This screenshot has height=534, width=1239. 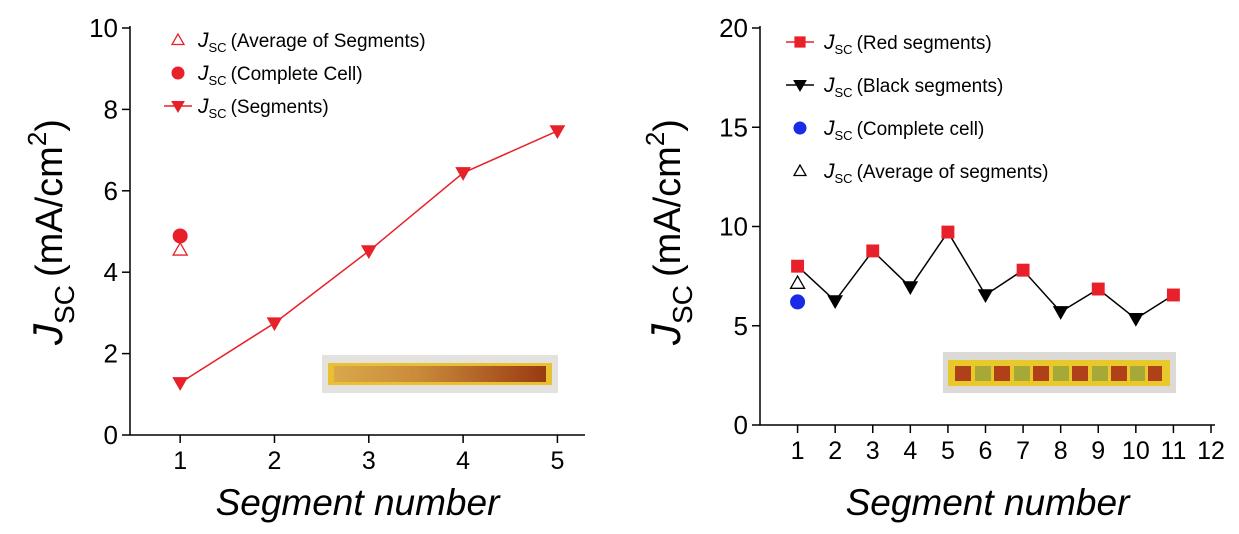 What do you see at coordinates (1098, 451) in the screenshot?
I see `x-tick-label: 9` at bounding box center [1098, 451].